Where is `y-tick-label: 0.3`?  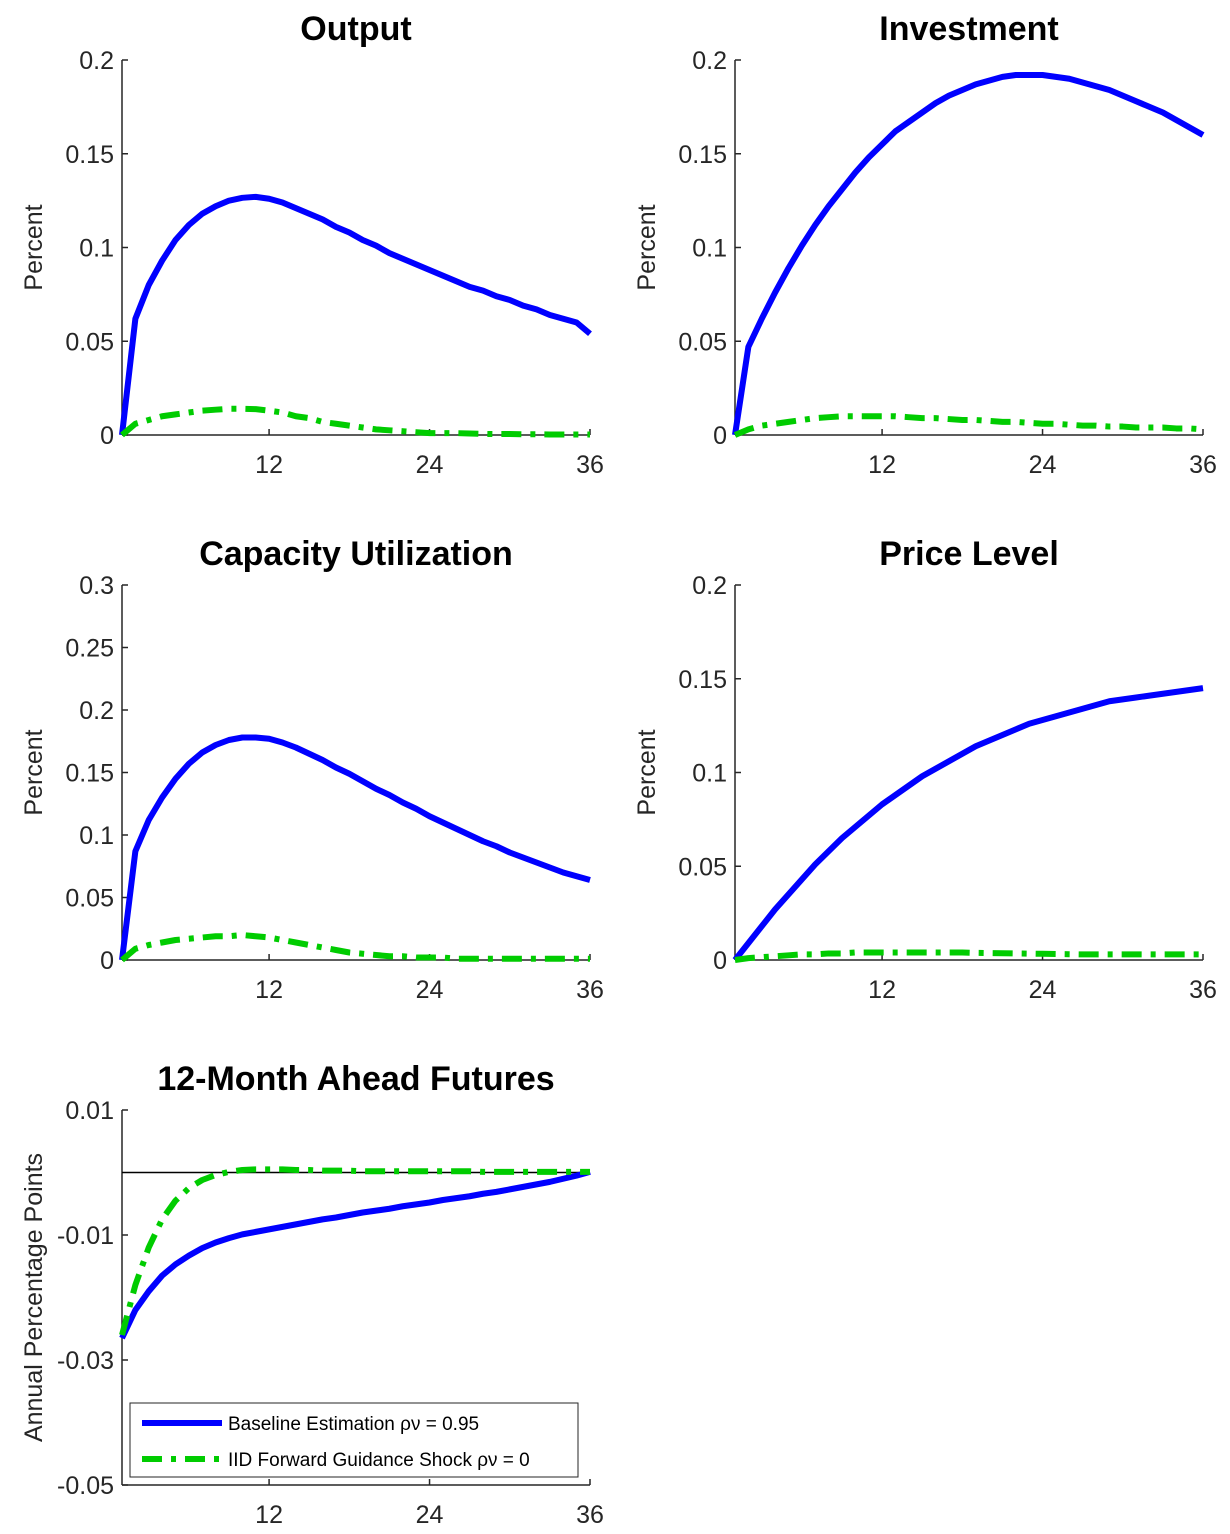
y-tick-label: 0.3 is located at coordinates (96, 586).